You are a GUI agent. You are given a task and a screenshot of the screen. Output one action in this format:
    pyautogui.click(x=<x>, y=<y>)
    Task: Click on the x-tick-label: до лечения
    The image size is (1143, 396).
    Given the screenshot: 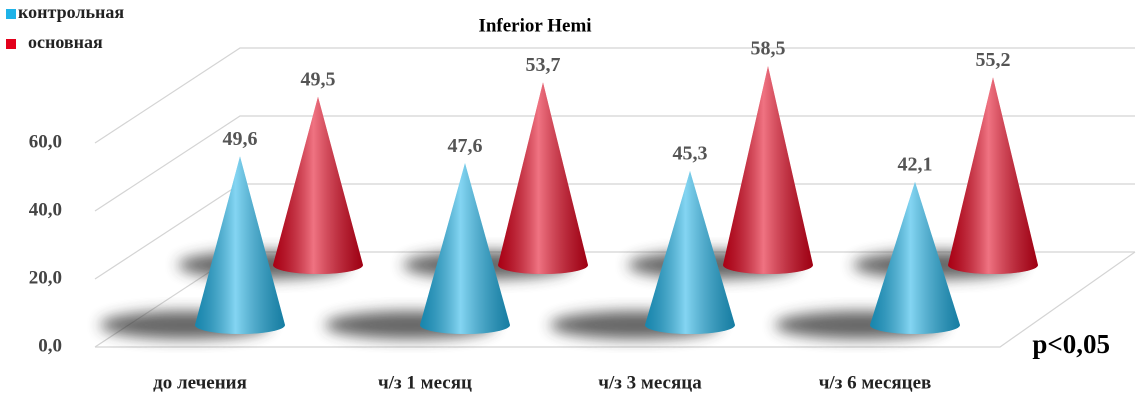 What is the action you would take?
    pyautogui.click(x=200, y=382)
    